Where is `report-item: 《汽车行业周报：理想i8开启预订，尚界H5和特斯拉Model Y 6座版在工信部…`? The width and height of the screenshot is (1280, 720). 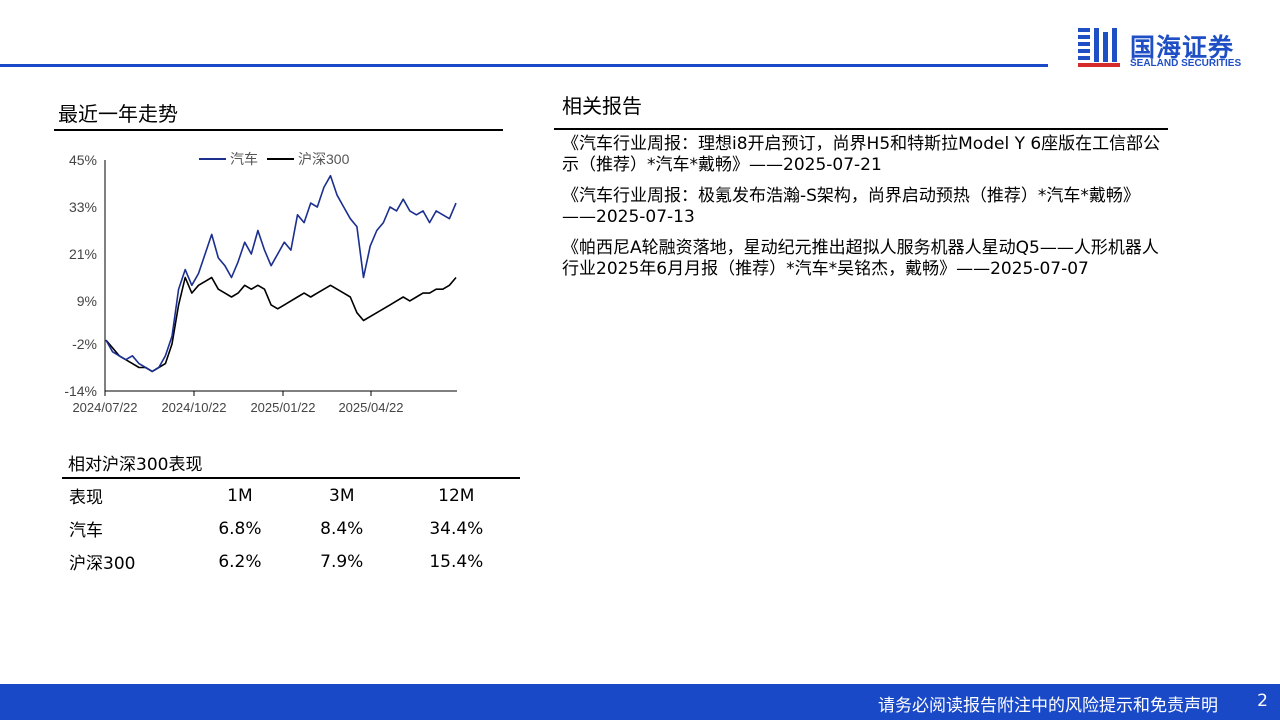
report-item: 《汽车行业周报：理想i8开启预订，尚界H5和特斯拉Model Y 6座版在工信部… is located at coordinates (861, 154).